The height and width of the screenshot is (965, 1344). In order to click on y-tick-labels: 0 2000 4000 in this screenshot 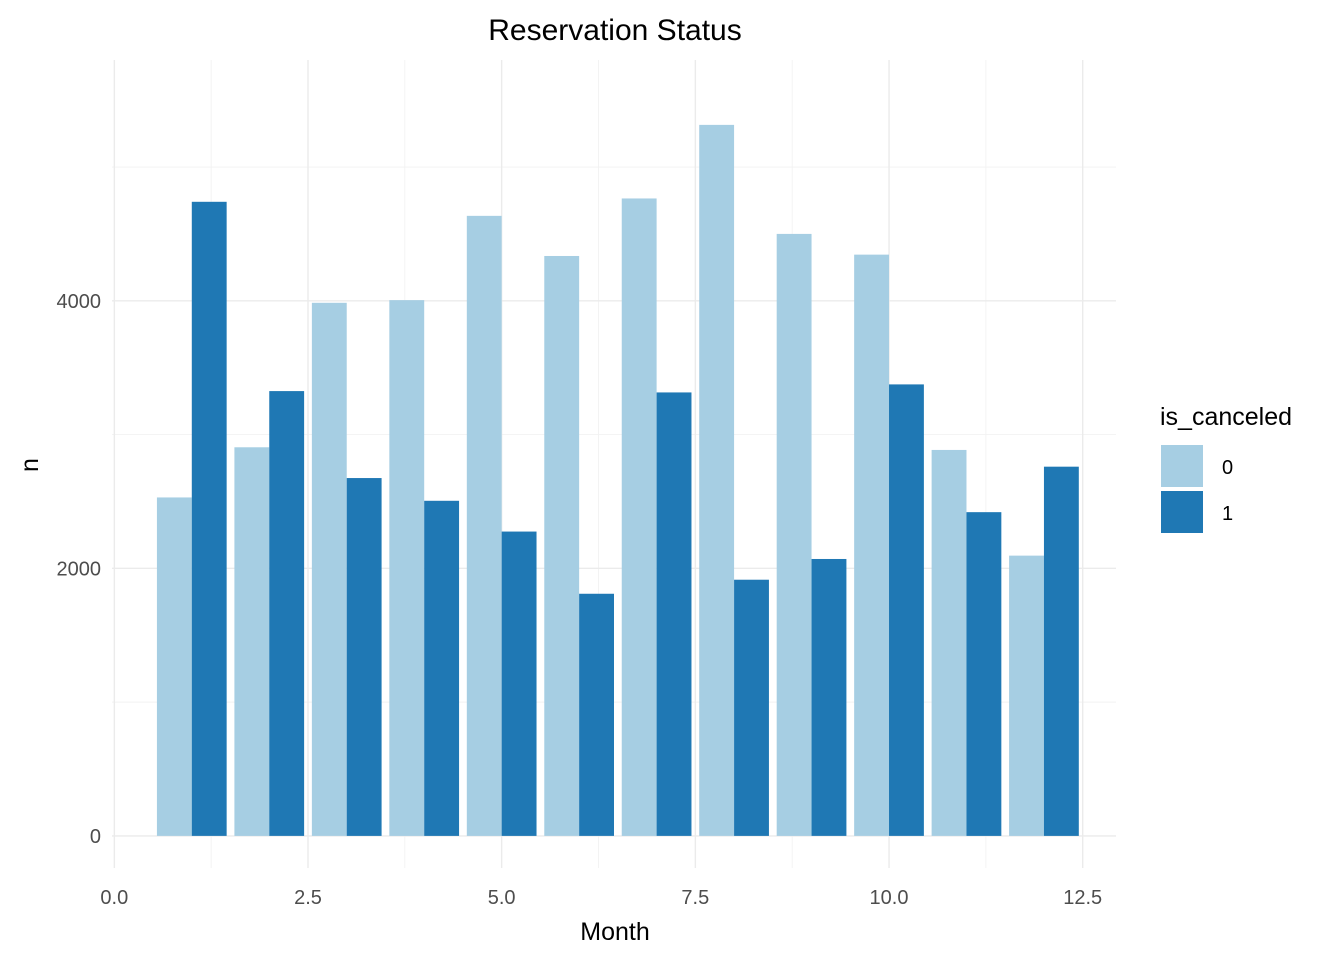, I will do `click(79, 569)`.